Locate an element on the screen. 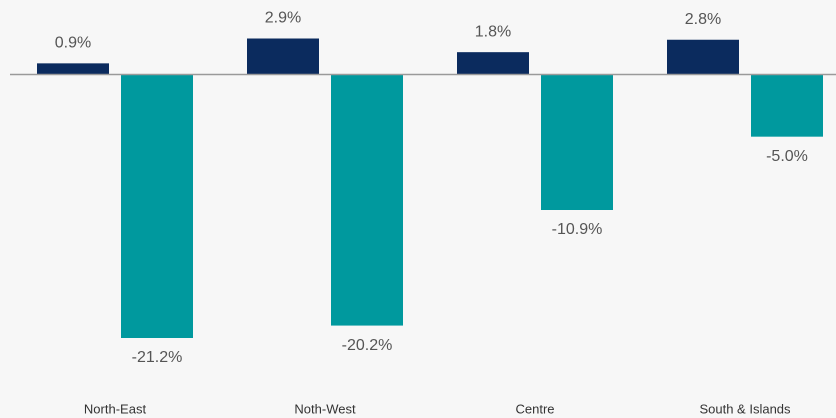  value-label: 0.9% is located at coordinates (73, 43).